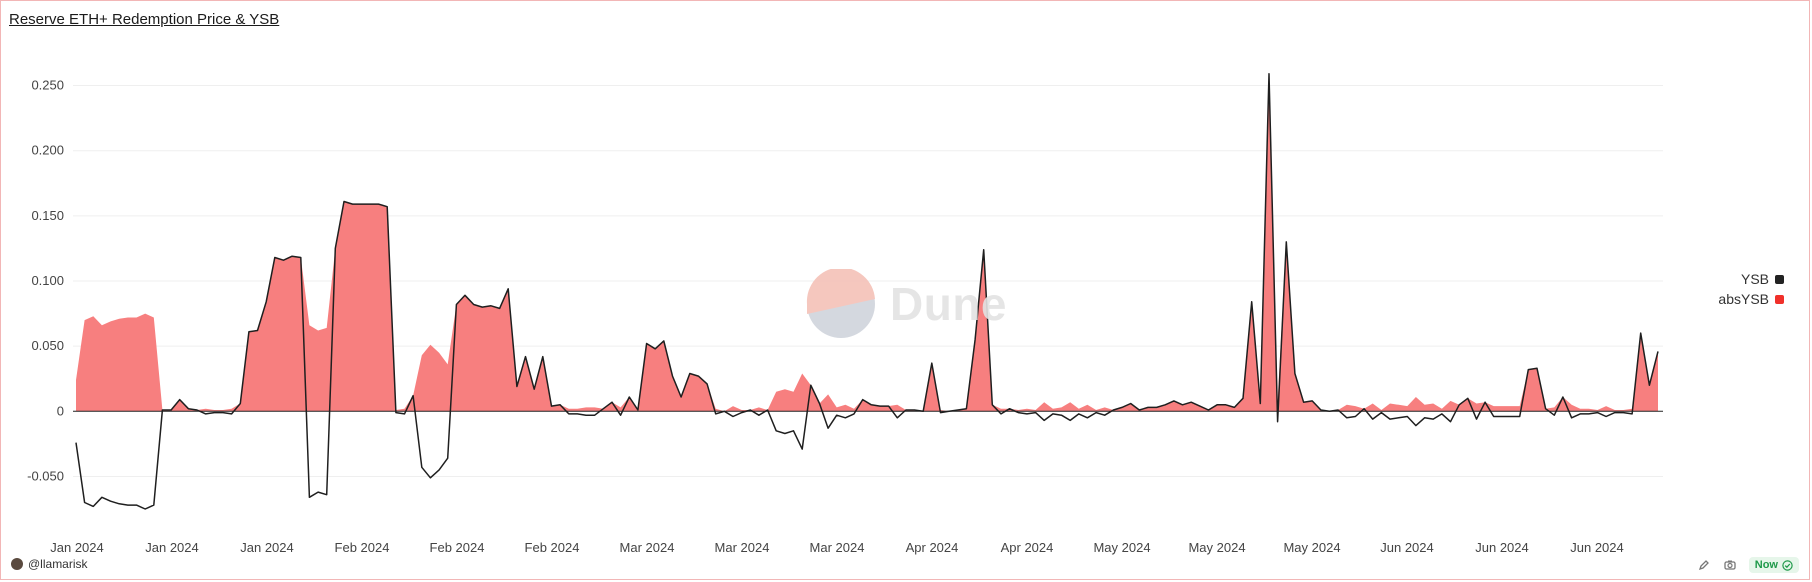 This screenshot has width=1812, height=582. I want to click on author-credit: @llamarisk, so click(49, 564).